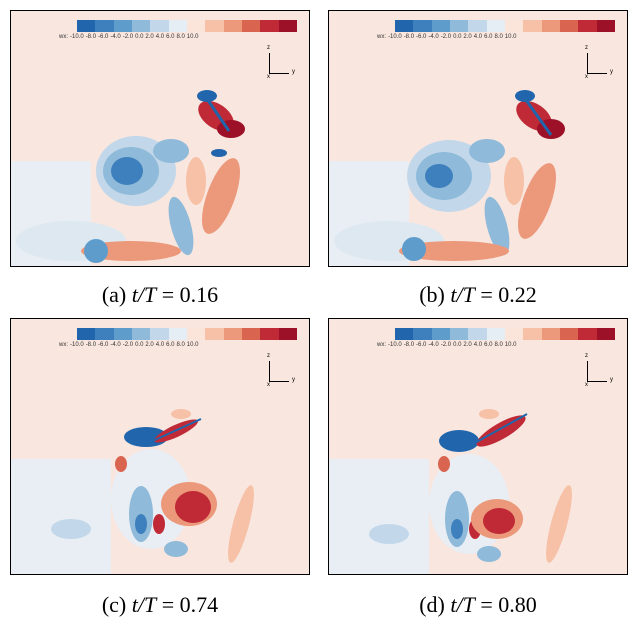 This screenshot has height=627, width=631. I want to click on colorbar-d, so click(505, 334).